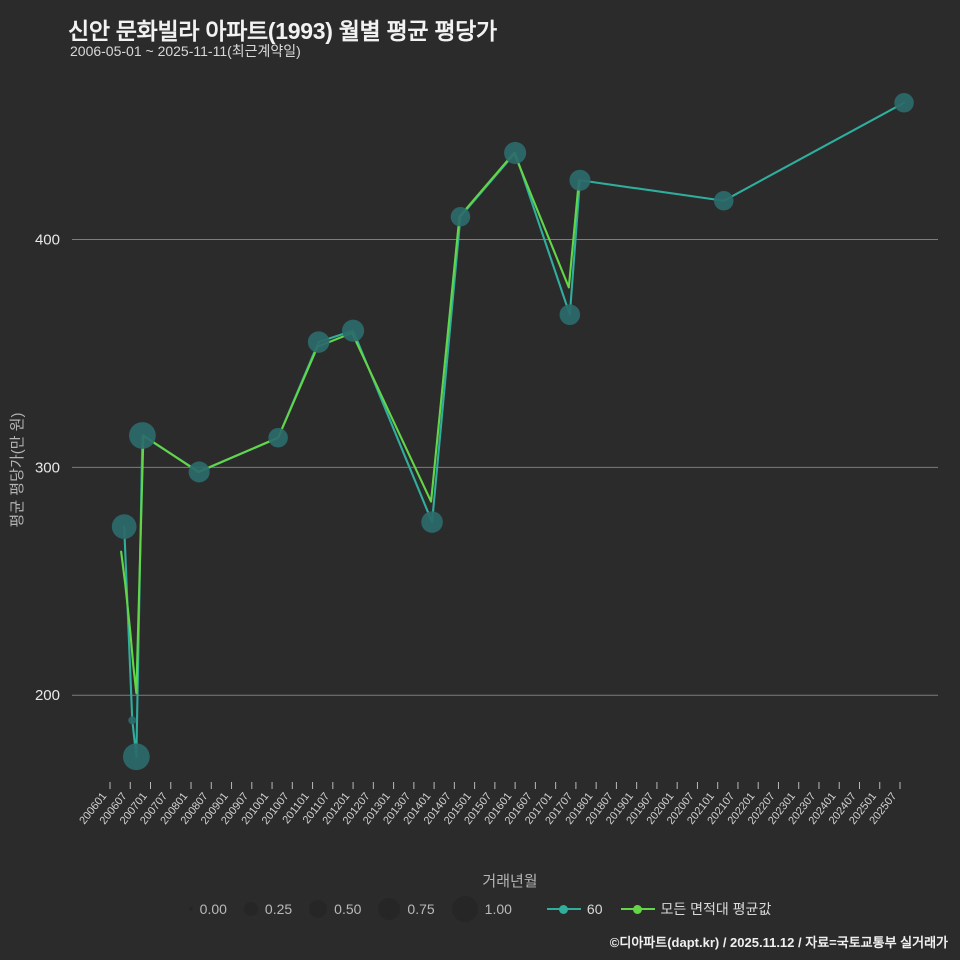  I want to click on legend-size-label: 0.50, so click(348, 909).